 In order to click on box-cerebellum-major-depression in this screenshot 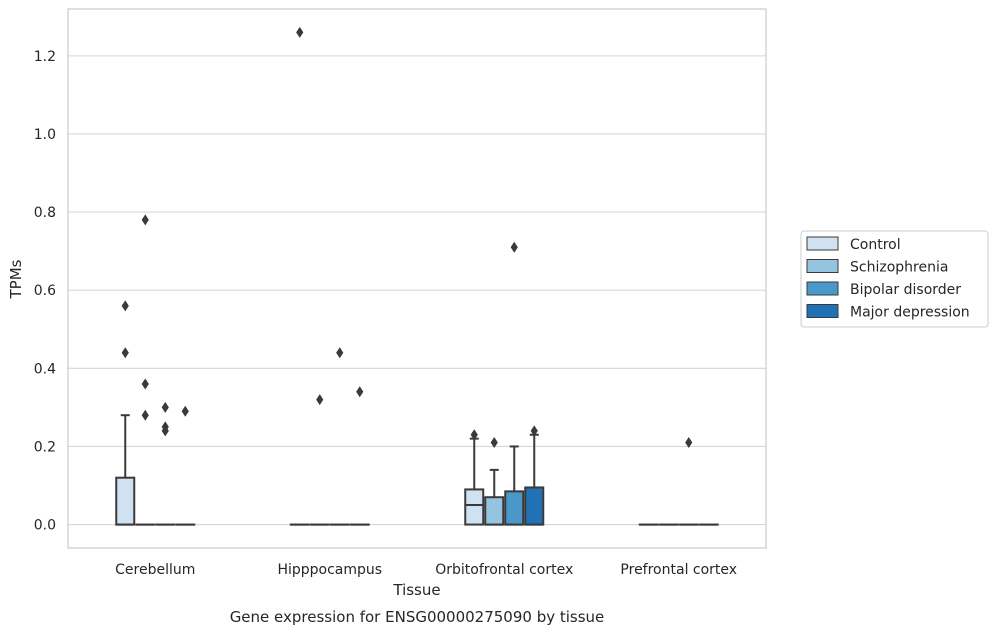, I will do `click(185, 465)`.